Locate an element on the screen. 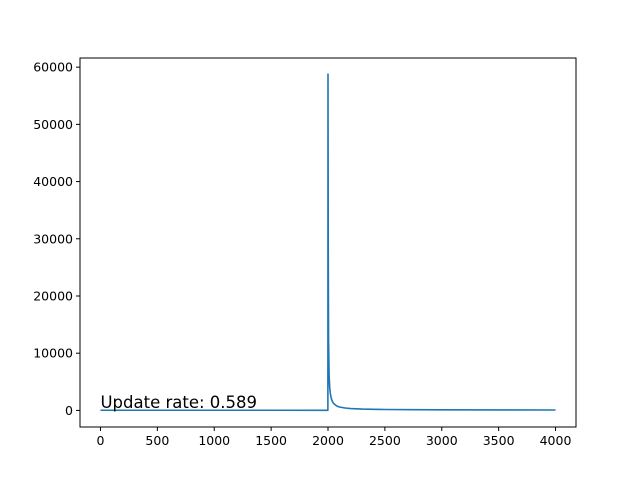 This screenshot has width=640, height=480. y-tick-label: 0 is located at coordinates (69, 410).